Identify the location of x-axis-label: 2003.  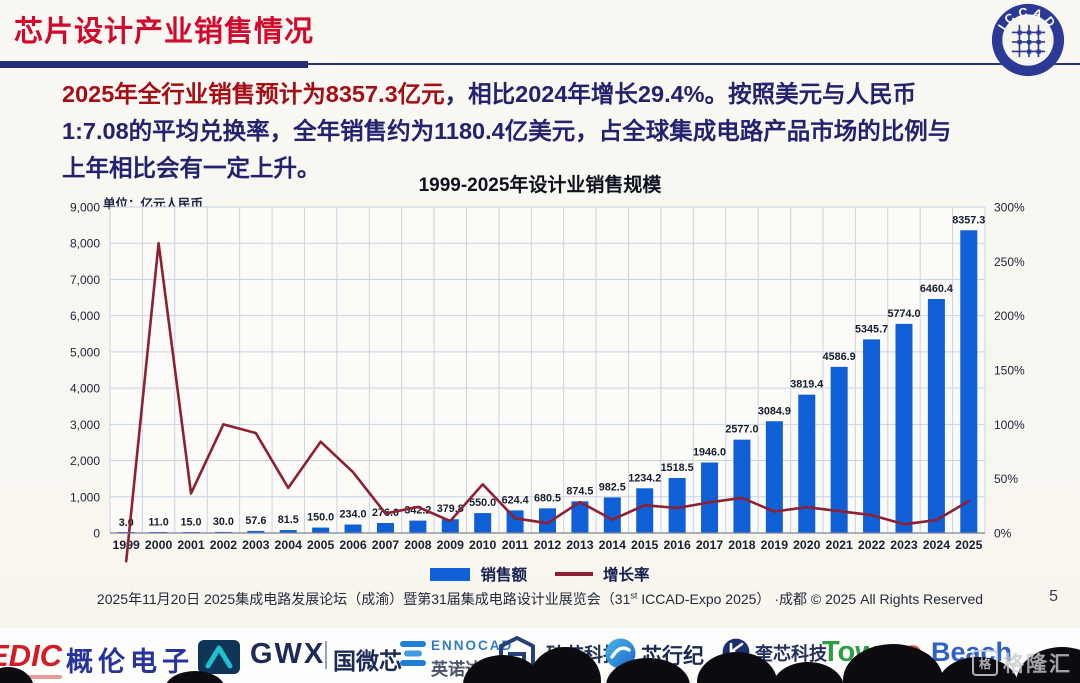
(256, 545).